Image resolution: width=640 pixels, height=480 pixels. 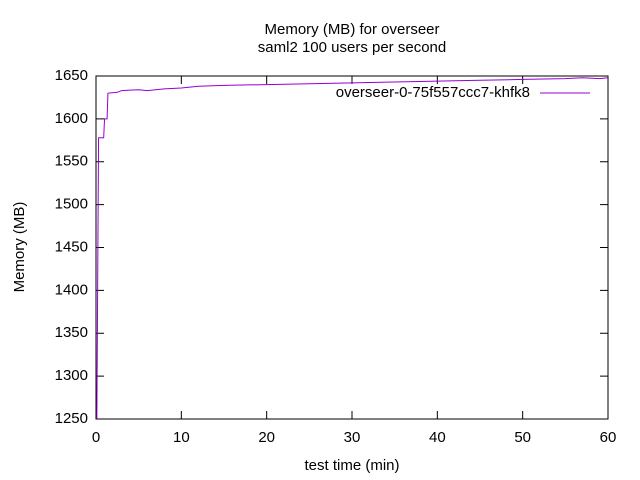 I want to click on y-tick-label: 1650, so click(x=71, y=75).